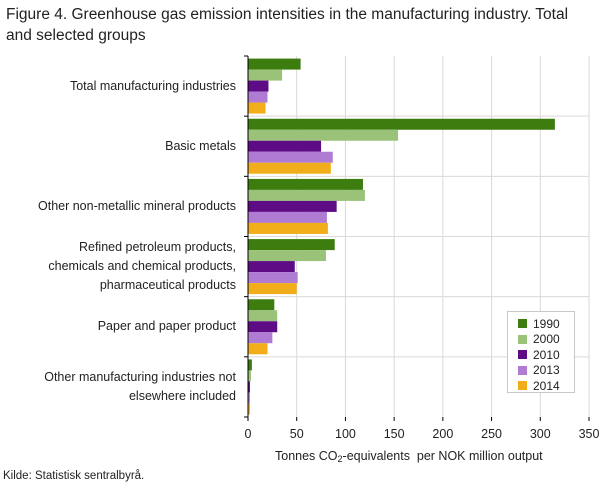 This screenshot has height=489, width=609. I want to click on legend-item: 2010, so click(546, 355).